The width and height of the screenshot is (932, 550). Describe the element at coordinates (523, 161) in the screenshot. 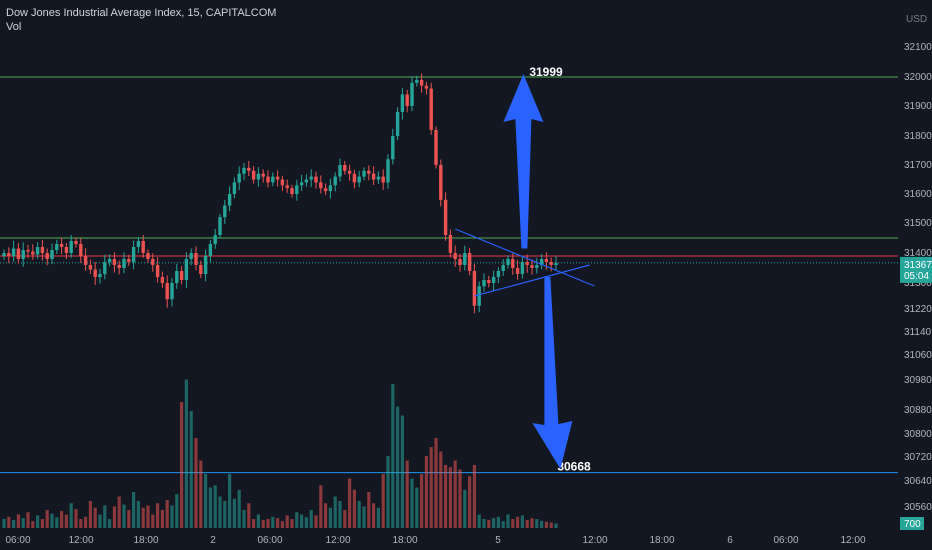

I see `arrow-up` at that location.